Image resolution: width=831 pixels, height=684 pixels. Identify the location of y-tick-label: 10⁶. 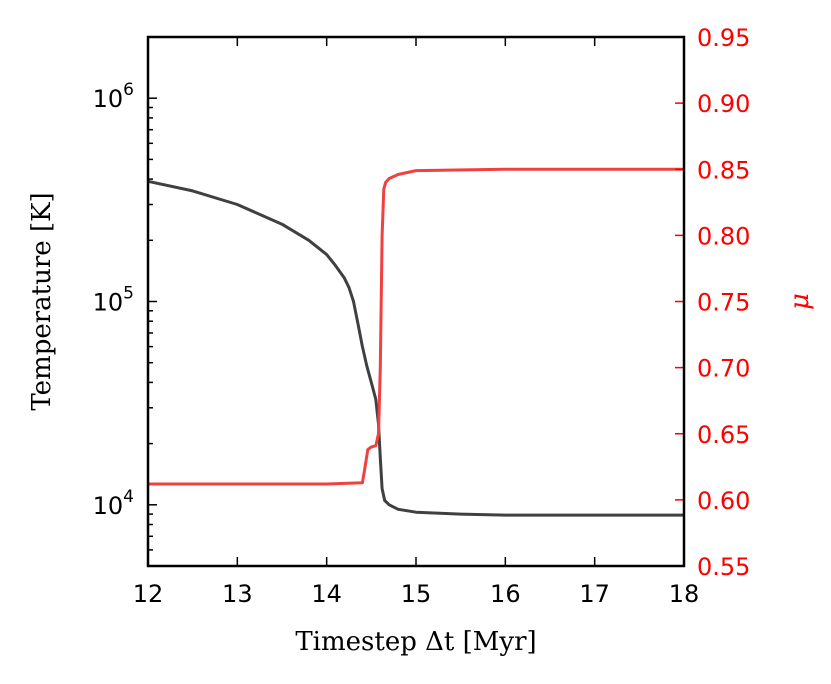
(113, 96).